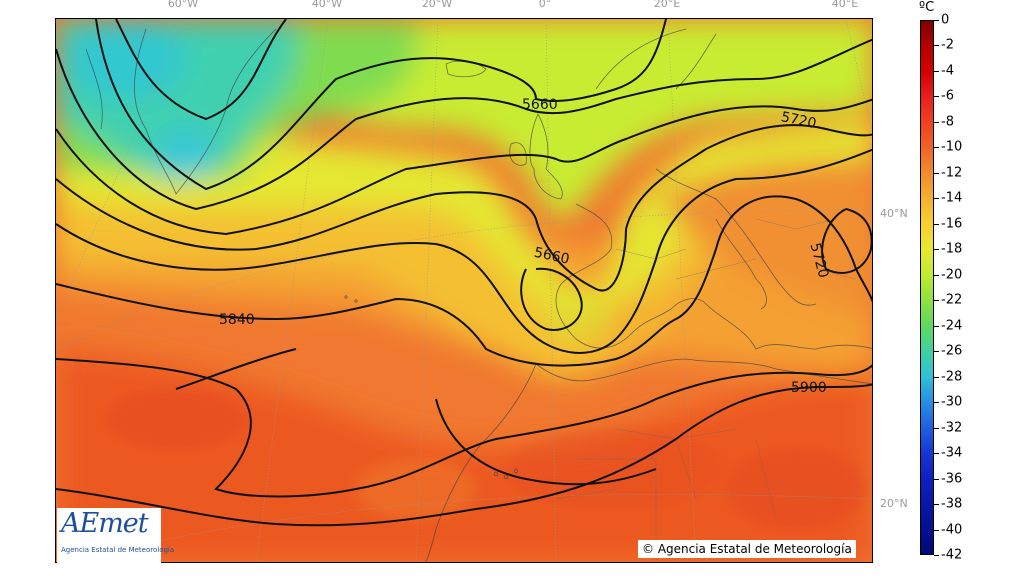 This screenshot has height=576, width=1024. Describe the element at coordinates (952, 275) in the screenshot. I see `colorbar-label: -20` at that location.